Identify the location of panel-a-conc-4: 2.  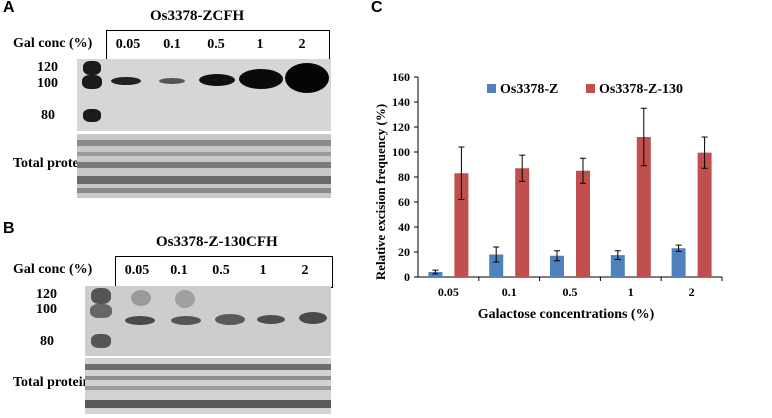
(302, 44).